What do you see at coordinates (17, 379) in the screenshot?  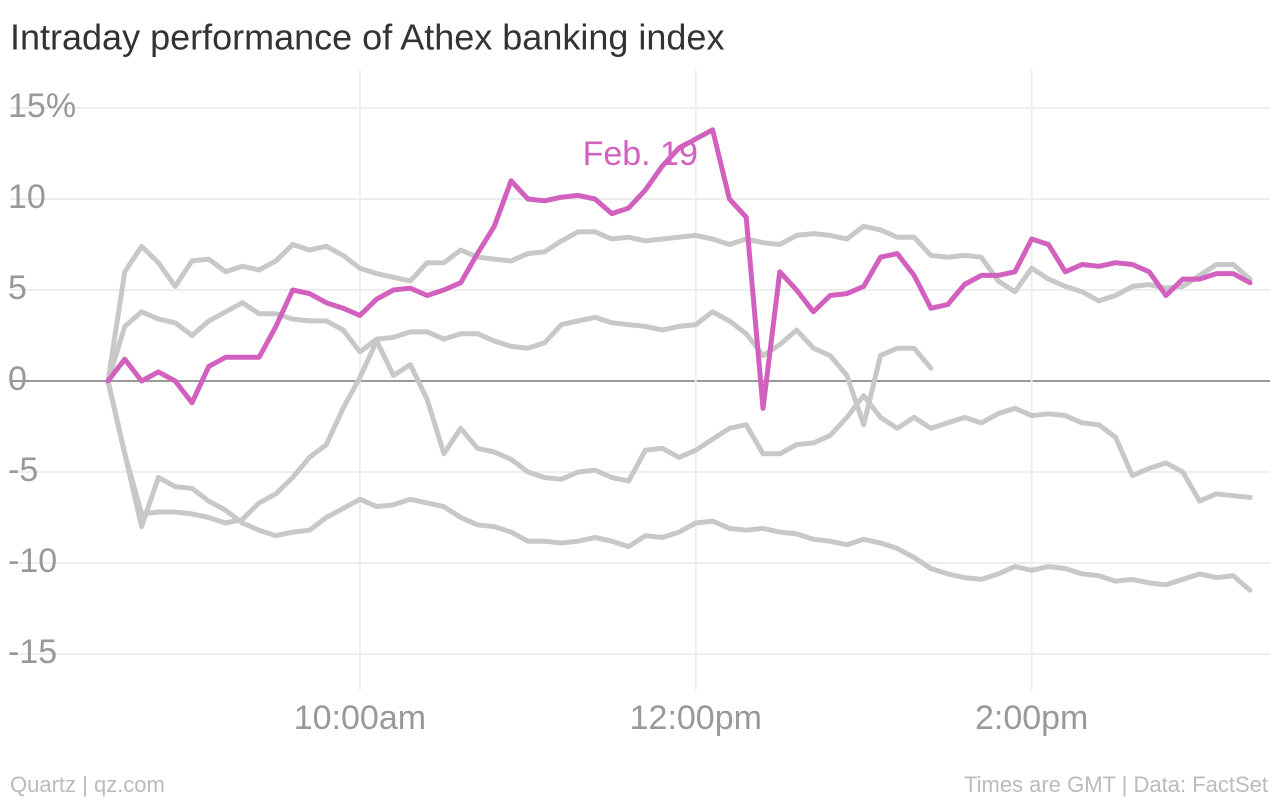 I see `y-tick-label: 0` at bounding box center [17, 379].